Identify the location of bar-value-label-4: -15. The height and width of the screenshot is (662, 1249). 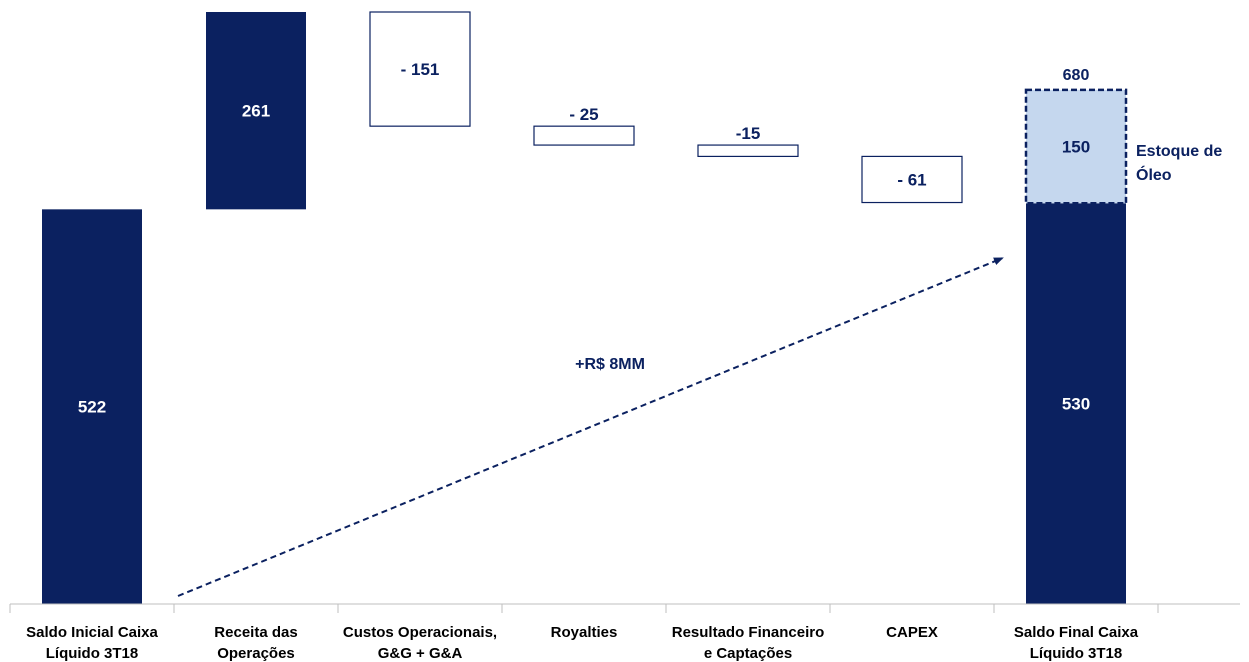
(748, 133).